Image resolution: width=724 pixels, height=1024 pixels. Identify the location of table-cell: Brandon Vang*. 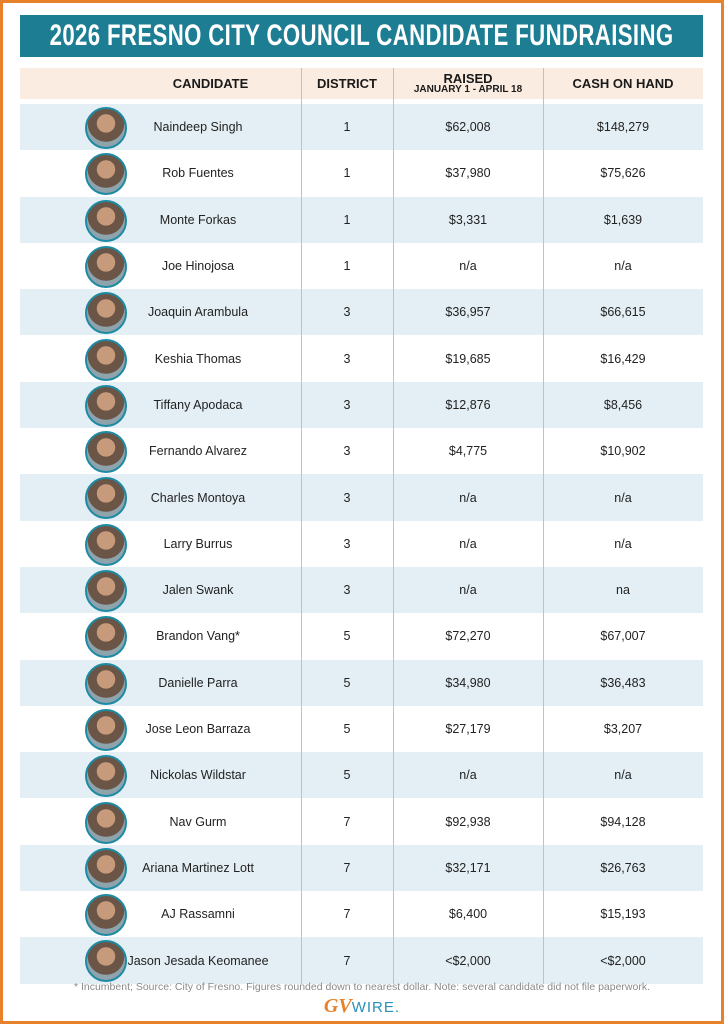
(198, 636).